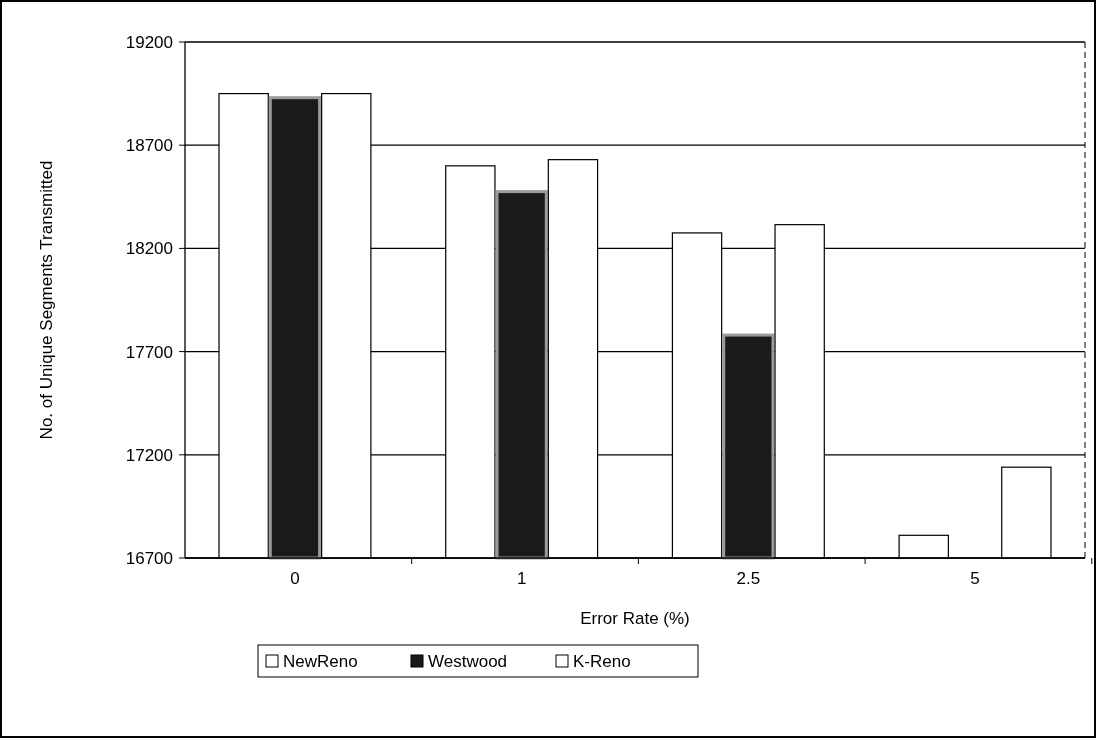 This screenshot has height=738, width=1096. I want to click on x-axis-title: Error Rate (%), so click(635, 618).